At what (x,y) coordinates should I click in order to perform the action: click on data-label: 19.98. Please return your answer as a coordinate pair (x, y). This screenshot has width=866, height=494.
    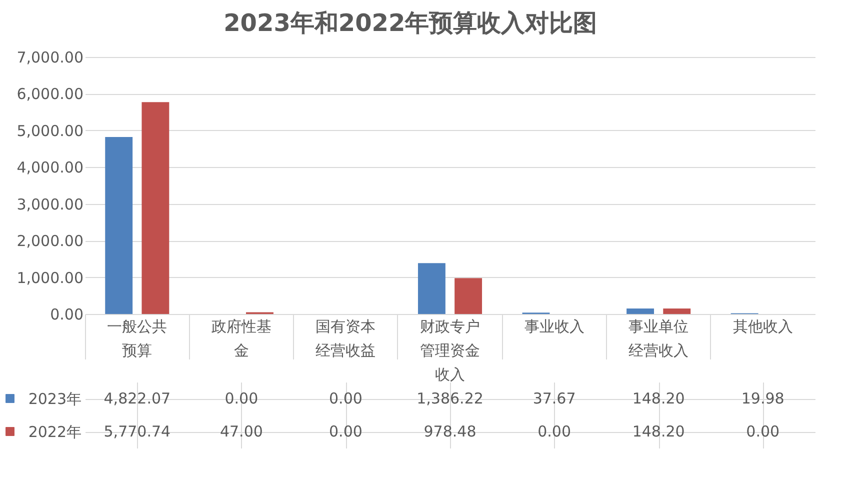
    Looking at the image, I should click on (762, 399).